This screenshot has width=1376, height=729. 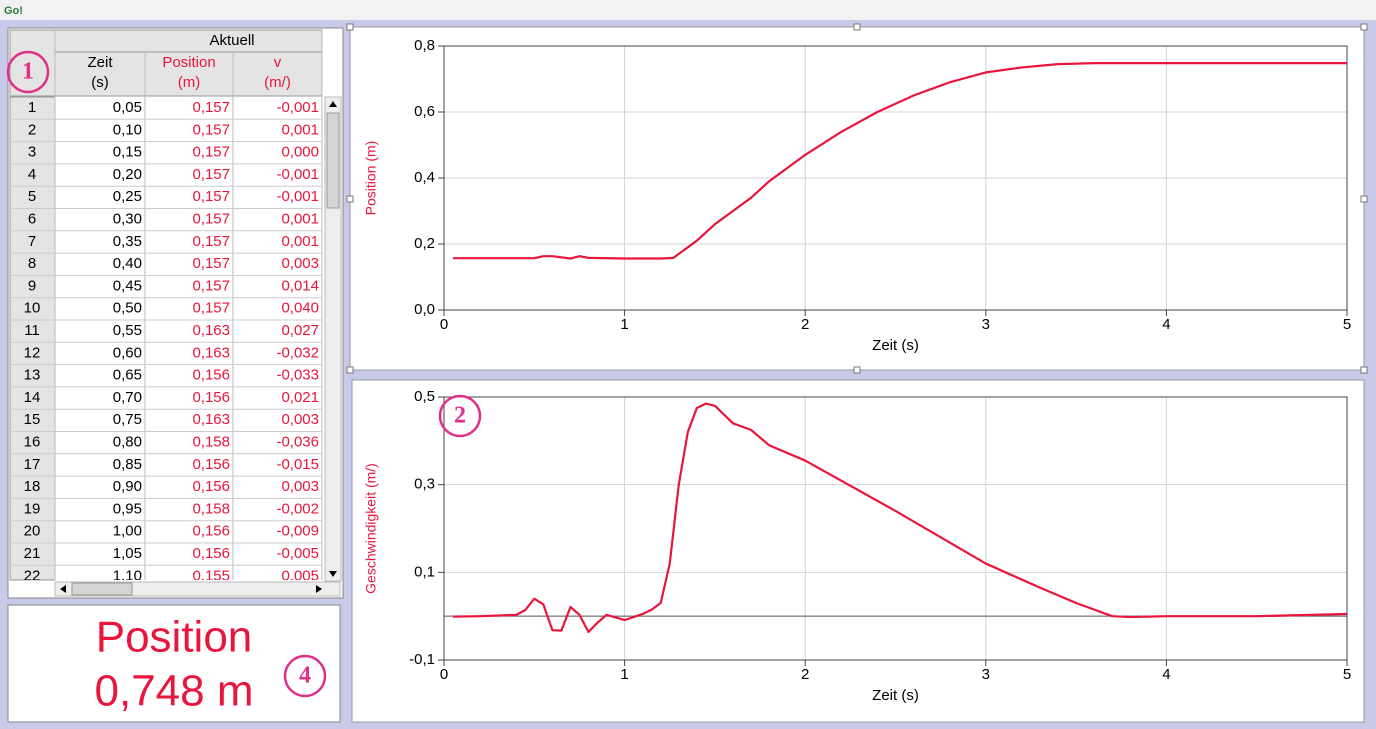 What do you see at coordinates (424, 396) in the screenshot?
I see `y-tick-label: 0,5` at bounding box center [424, 396].